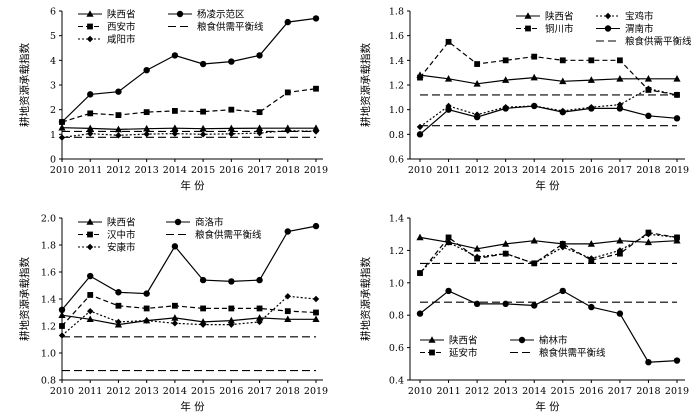 Image resolution: width=700 pixels, height=420 pixels. I want to click on series-商洛市, so click(189, 267).